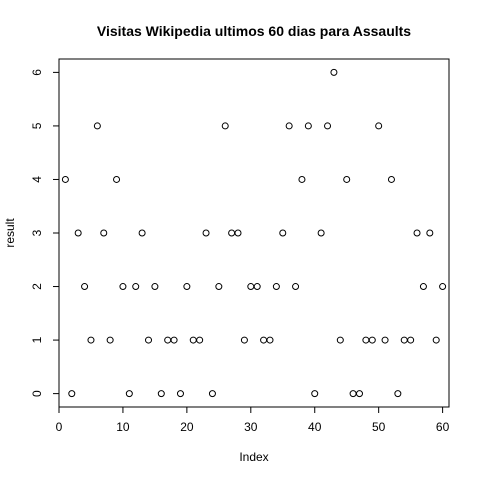 The width and height of the screenshot is (480, 480). Describe the element at coordinates (10, 233) in the screenshot. I see `y-axis-label: result` at that location.